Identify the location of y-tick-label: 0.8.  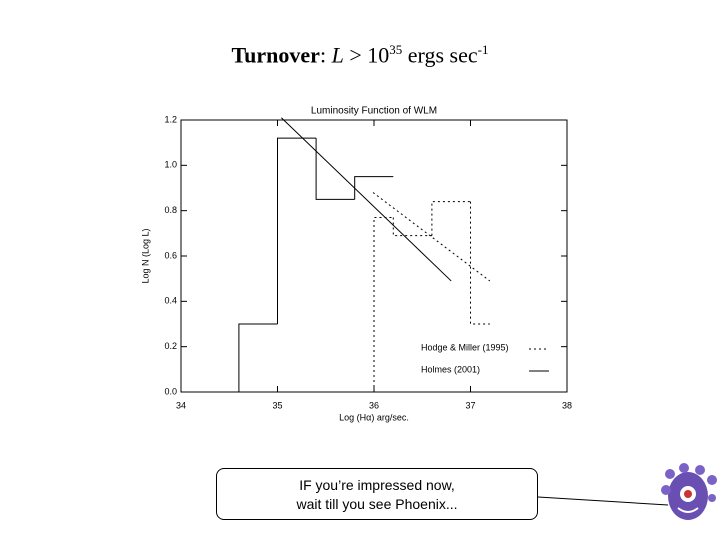
(170, 210).